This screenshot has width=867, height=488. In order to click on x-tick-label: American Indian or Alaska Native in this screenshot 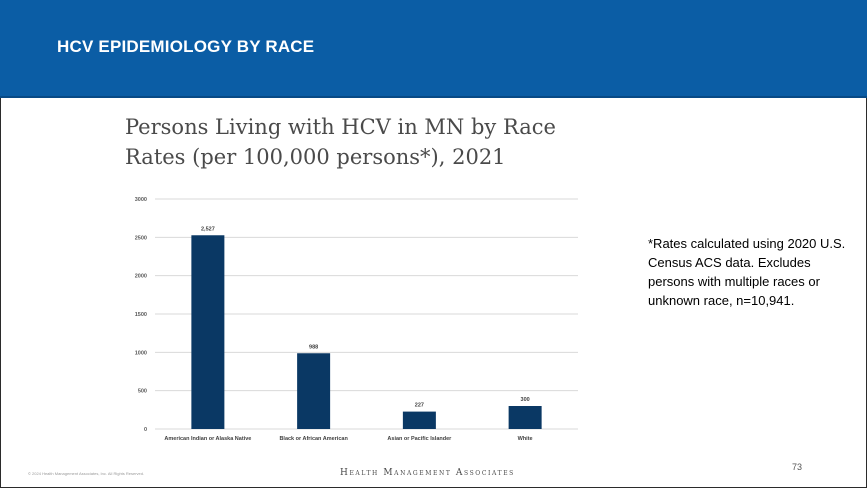, I will do `click(207, 439)`.